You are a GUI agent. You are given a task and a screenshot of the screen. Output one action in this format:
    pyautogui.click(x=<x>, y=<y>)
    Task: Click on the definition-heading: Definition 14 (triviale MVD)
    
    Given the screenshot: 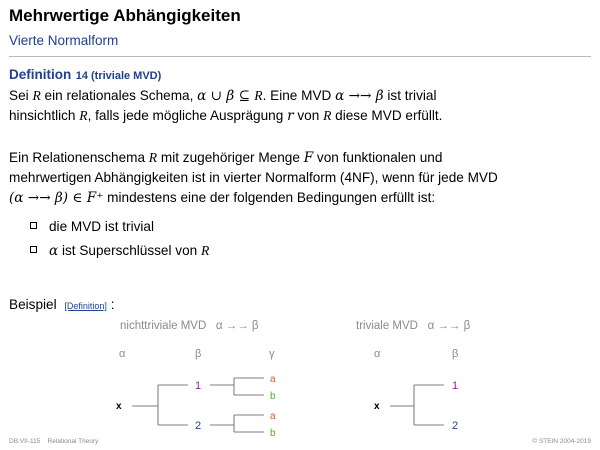 What is the action you would take?
    pyautogui.click(x=85, y=75)
    